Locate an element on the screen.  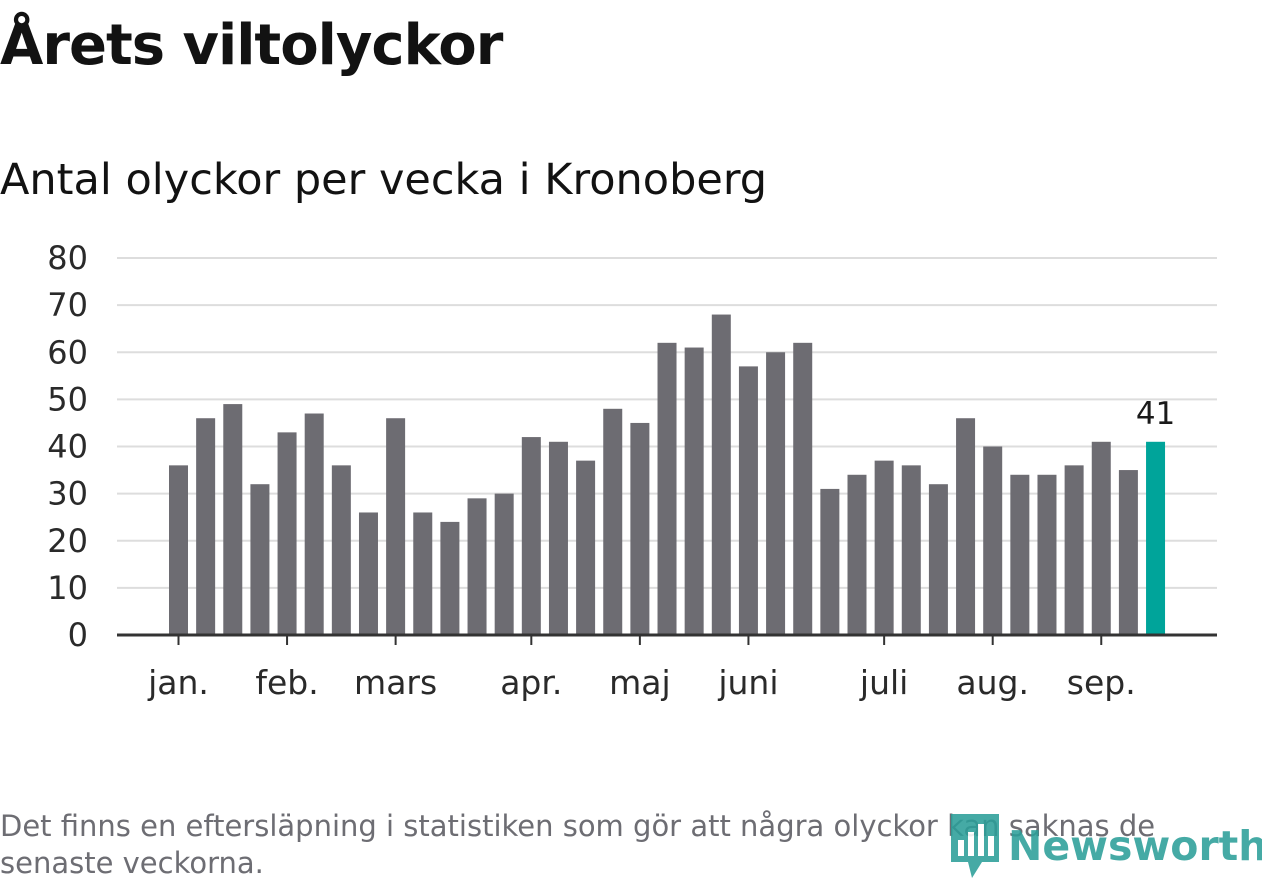
x-tick-label: juli is located at coordinates (883, 682).